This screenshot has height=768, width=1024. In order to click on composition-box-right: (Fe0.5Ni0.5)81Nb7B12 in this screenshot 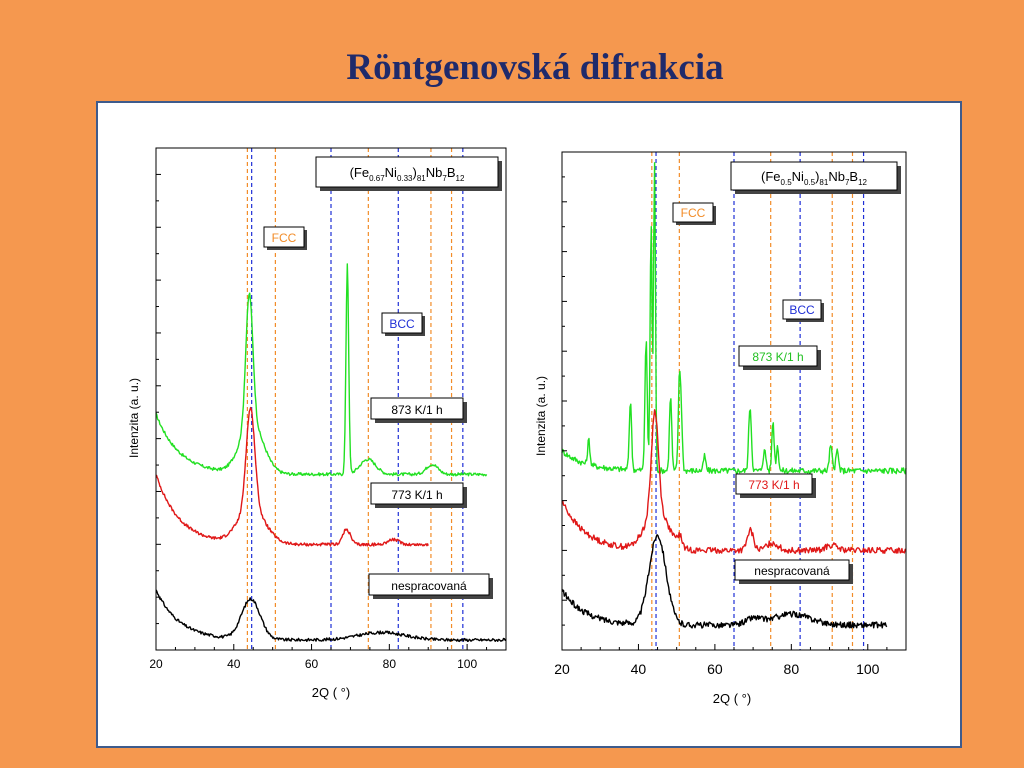, I will do `click(815, 177)`.